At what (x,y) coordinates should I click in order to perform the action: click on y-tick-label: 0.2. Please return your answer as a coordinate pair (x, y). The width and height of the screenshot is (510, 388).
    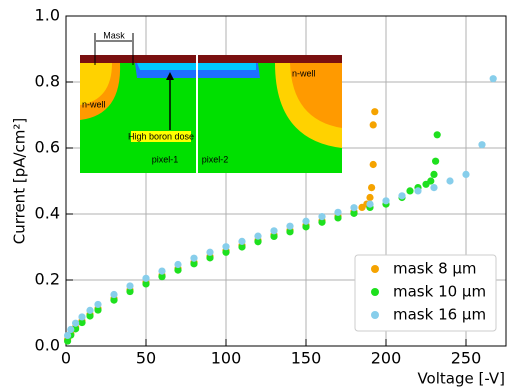
    Looking at the image, I should click on (47, 279).